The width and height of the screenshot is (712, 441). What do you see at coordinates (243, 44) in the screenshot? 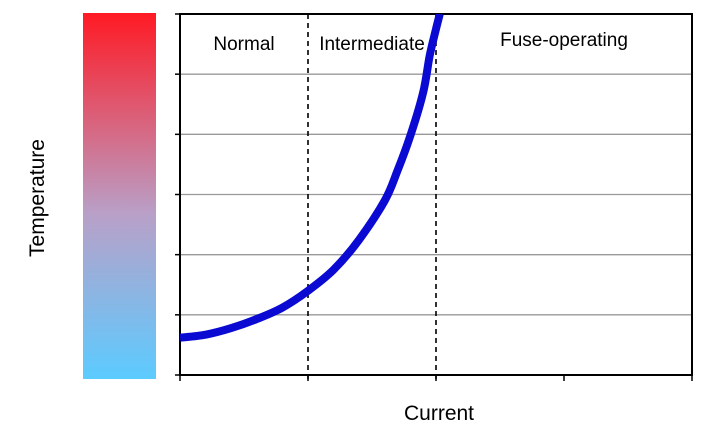
I see `region-label: Normal` at bounding box center [243, 44].